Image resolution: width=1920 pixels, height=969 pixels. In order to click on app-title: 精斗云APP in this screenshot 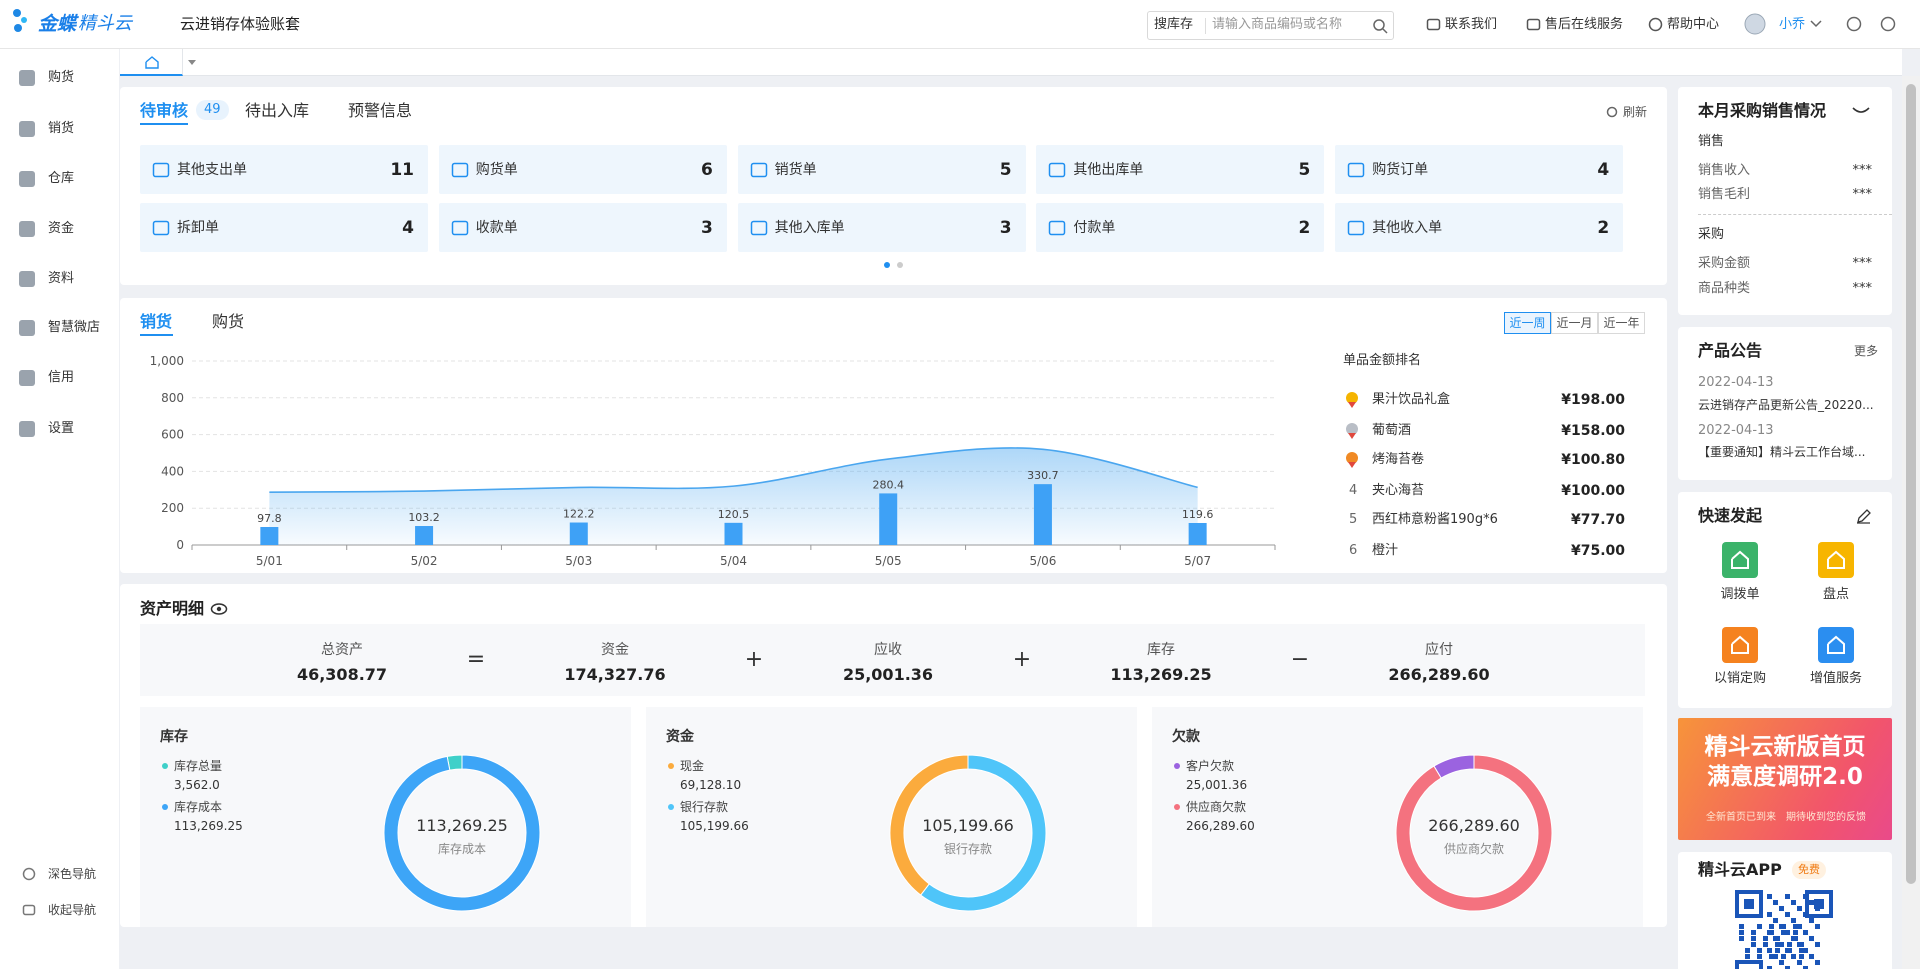, I will do `click(1740, 869)`.